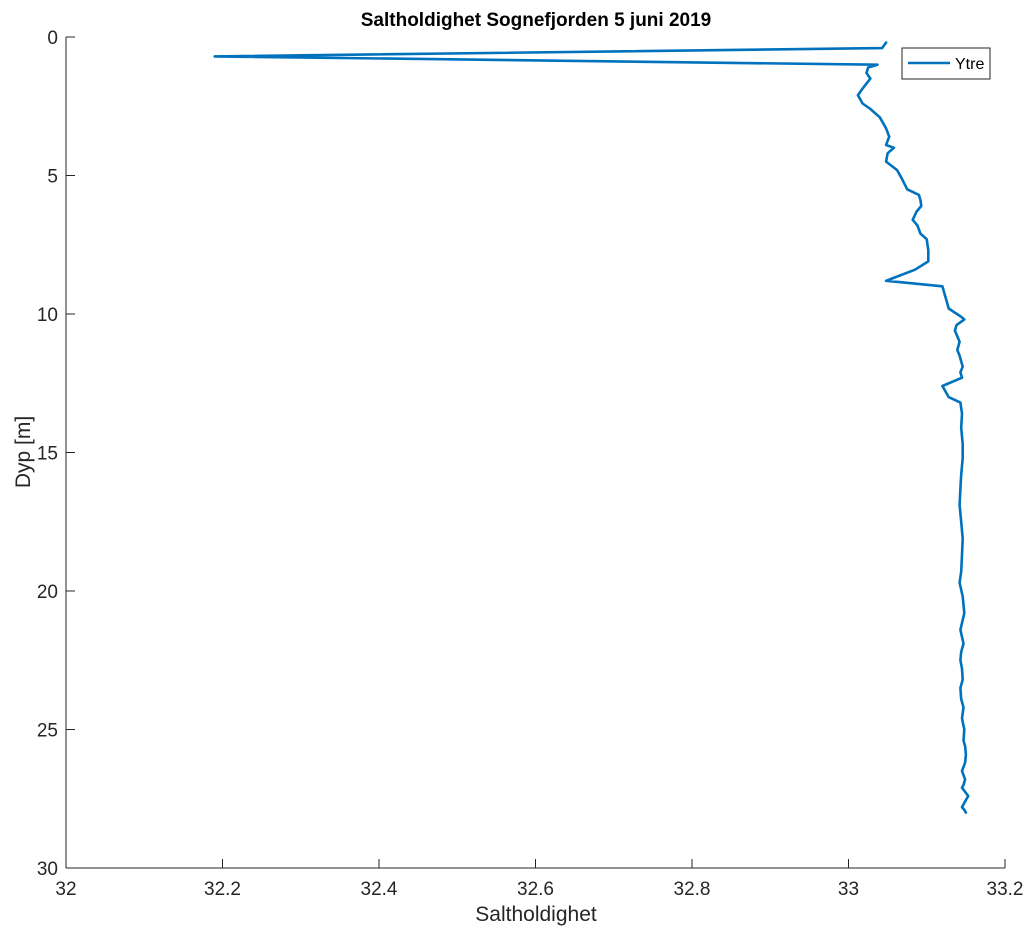 The image size is (1026, 934). I want to click on x-tick-label: 32.6, so click(535, 889).